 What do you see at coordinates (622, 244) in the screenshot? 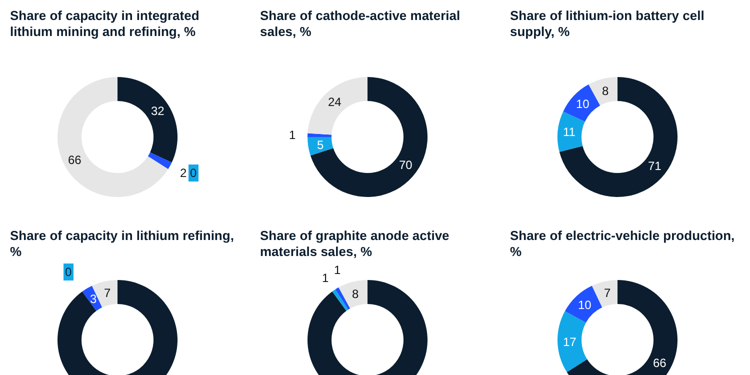
I see `chart-title: Share of electric-vehicle production, %` at bounding box center [622, 244].